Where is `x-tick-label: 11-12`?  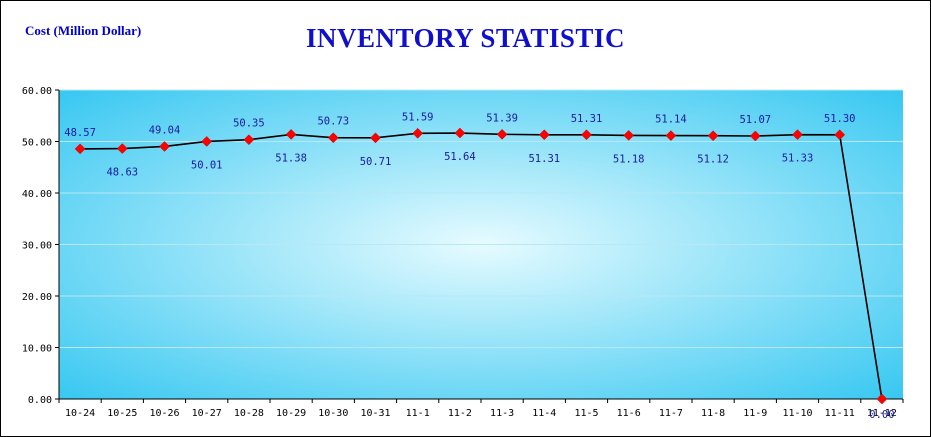 x-tick-label: 11-12 is located at coordinates (882, 413).